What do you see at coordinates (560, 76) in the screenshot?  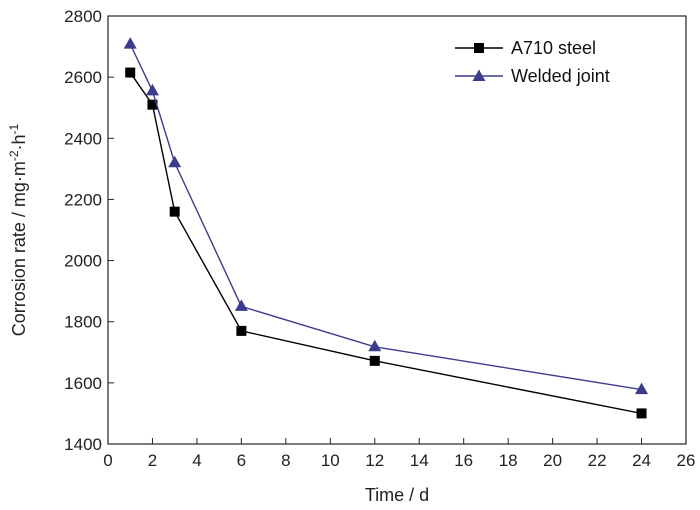 I see `legend-label-welded: Welded joint` at bounding box center [560, 76].